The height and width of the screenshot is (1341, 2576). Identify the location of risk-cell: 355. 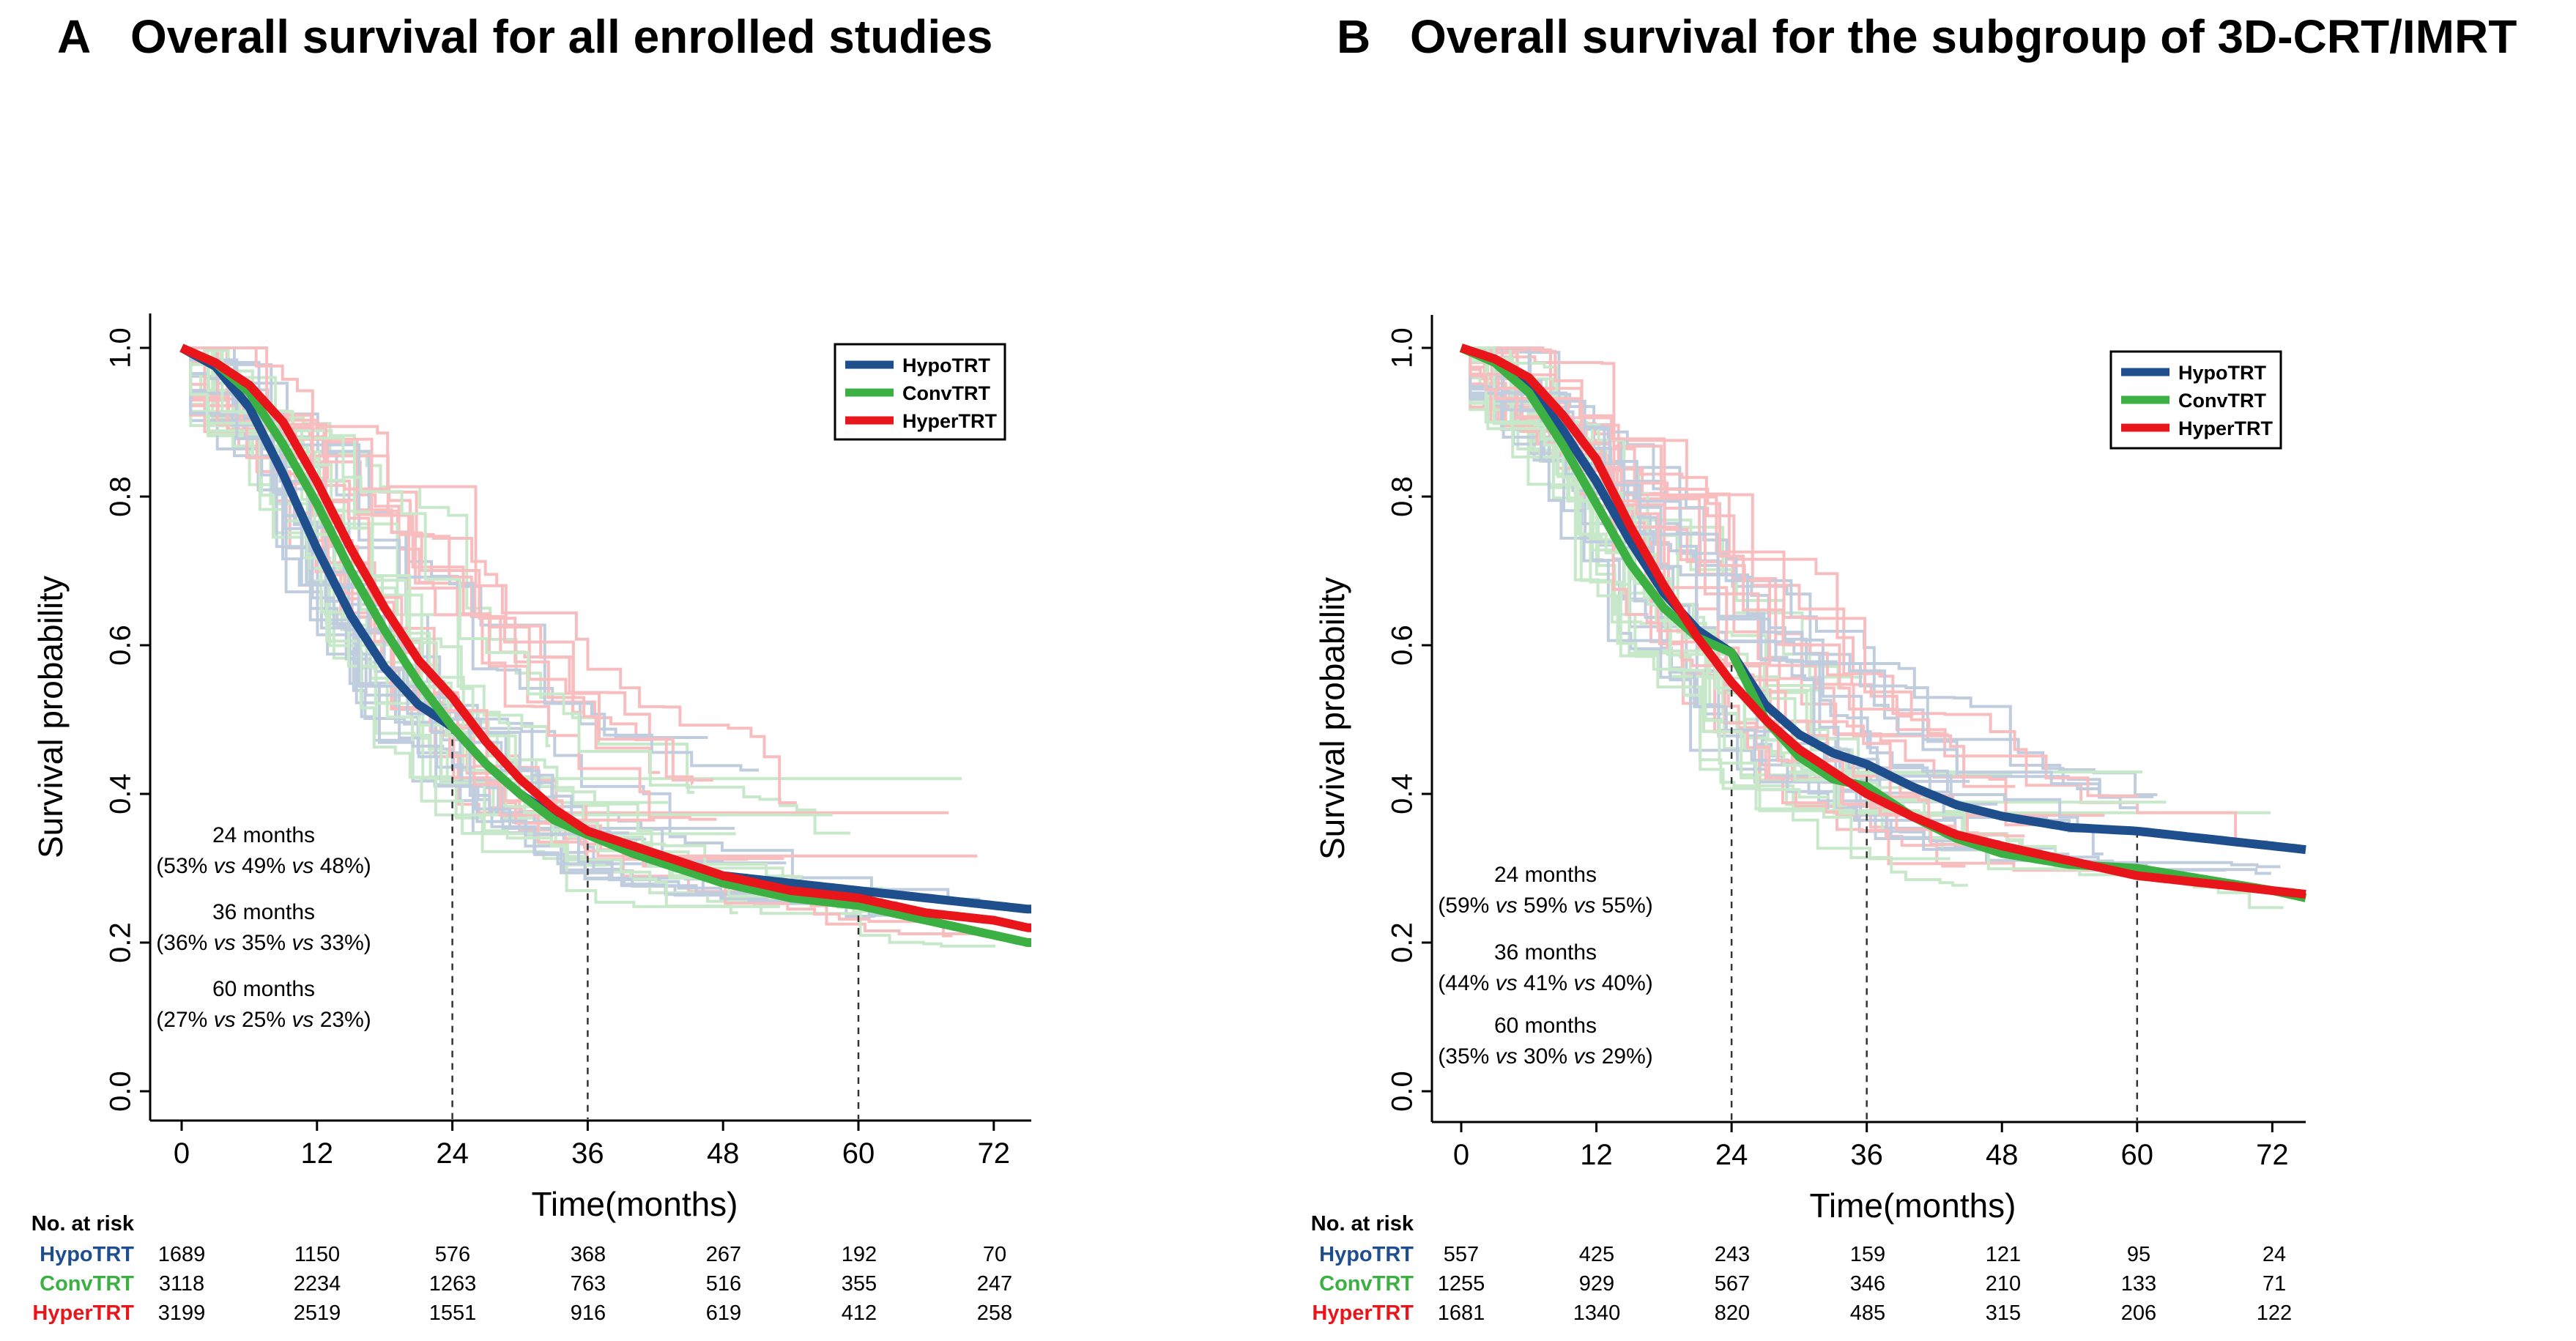
(859, 1284).